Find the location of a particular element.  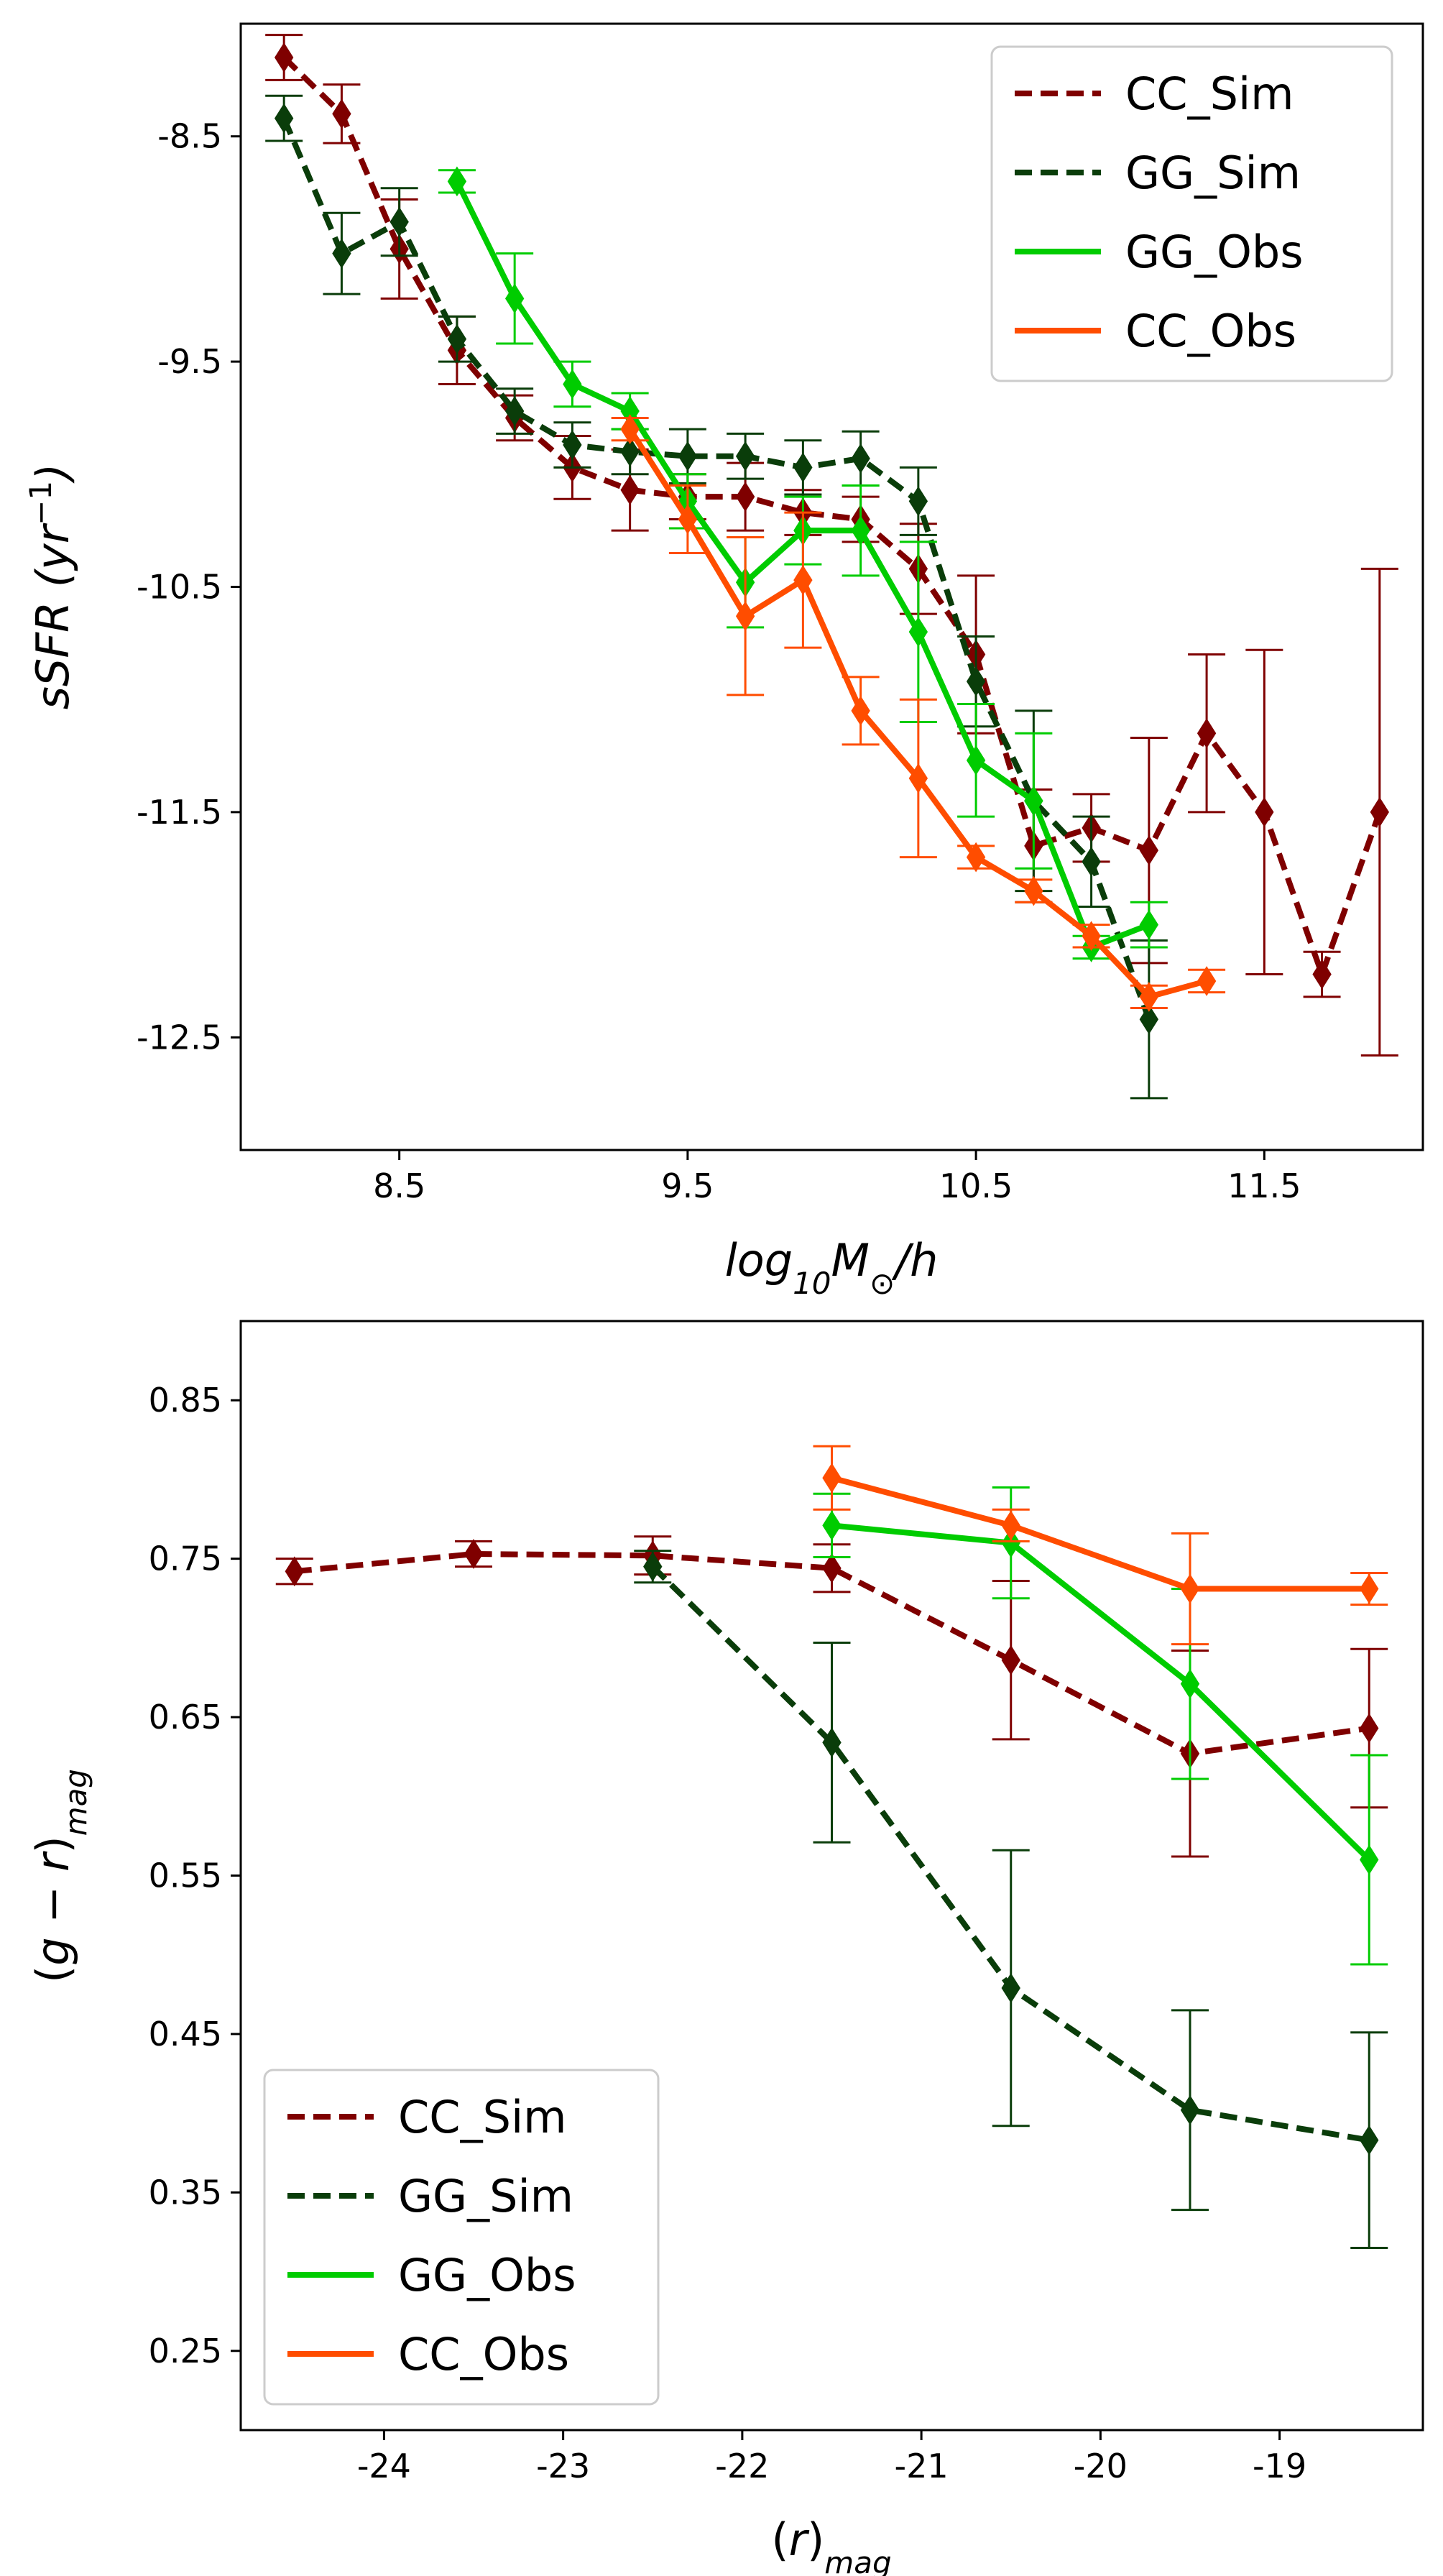

bottom-series-cc-obs is located at coordinates (1100, 1545).